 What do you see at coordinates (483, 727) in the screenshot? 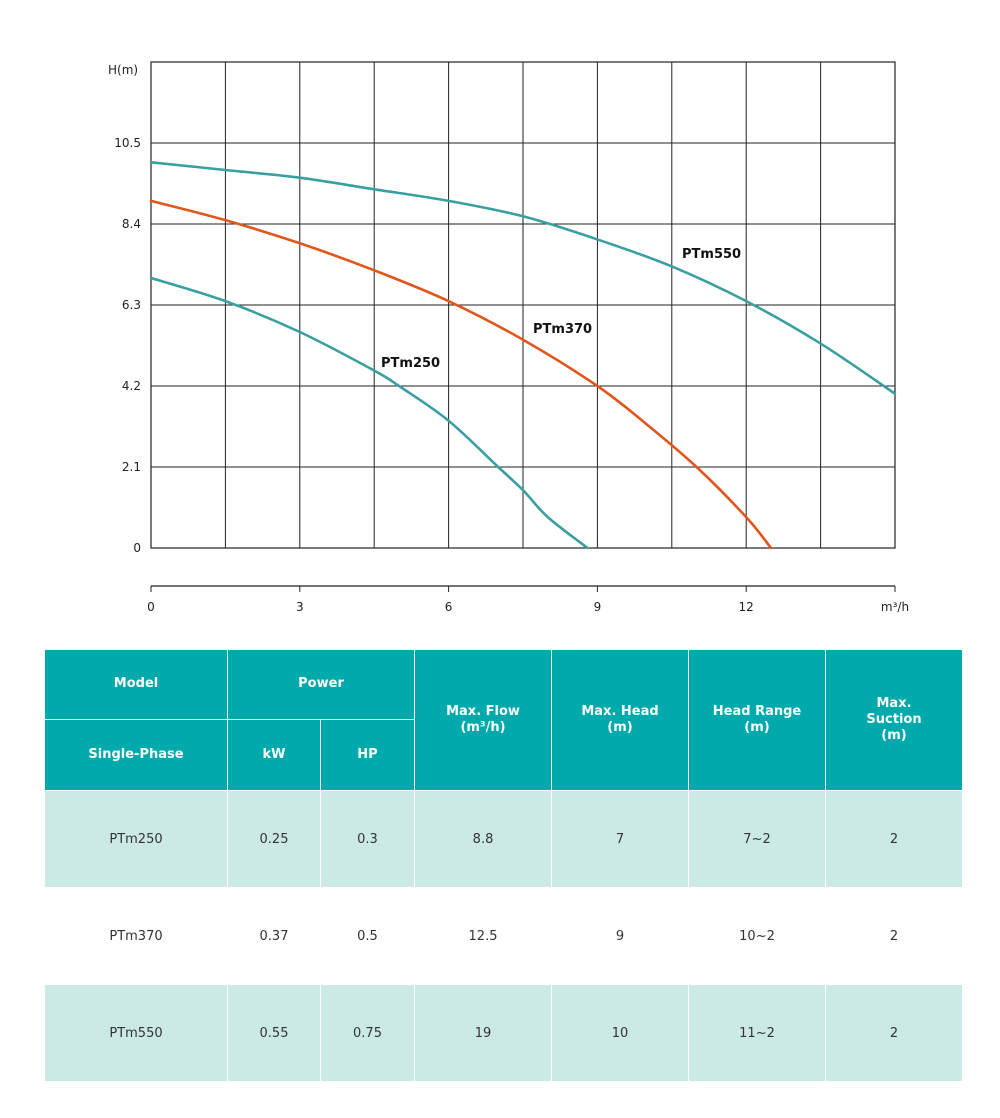
I see `header-max-flow-line2: (m³/h)` at bounding box center [483, 727].